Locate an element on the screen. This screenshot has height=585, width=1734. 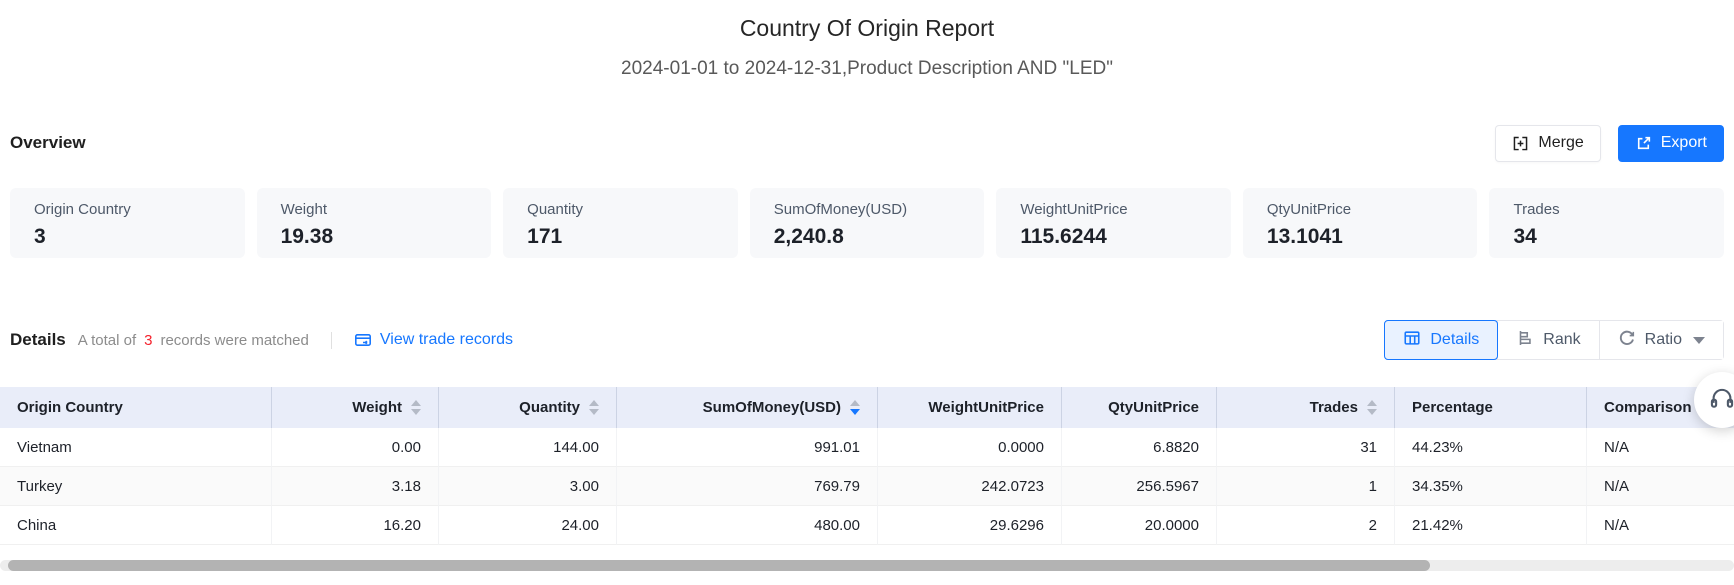
card-label: QtyUnitPrice is located at coordinates (1309, 209).